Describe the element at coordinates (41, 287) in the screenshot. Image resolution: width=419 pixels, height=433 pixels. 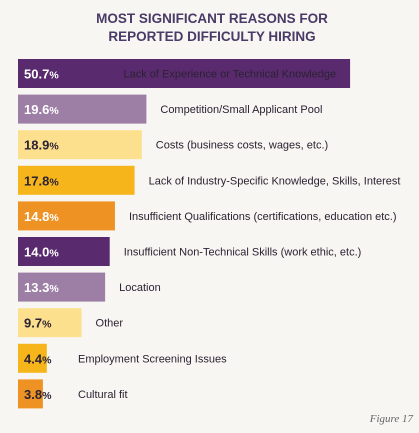
I see `value-label-7: 13.3%` at that location.